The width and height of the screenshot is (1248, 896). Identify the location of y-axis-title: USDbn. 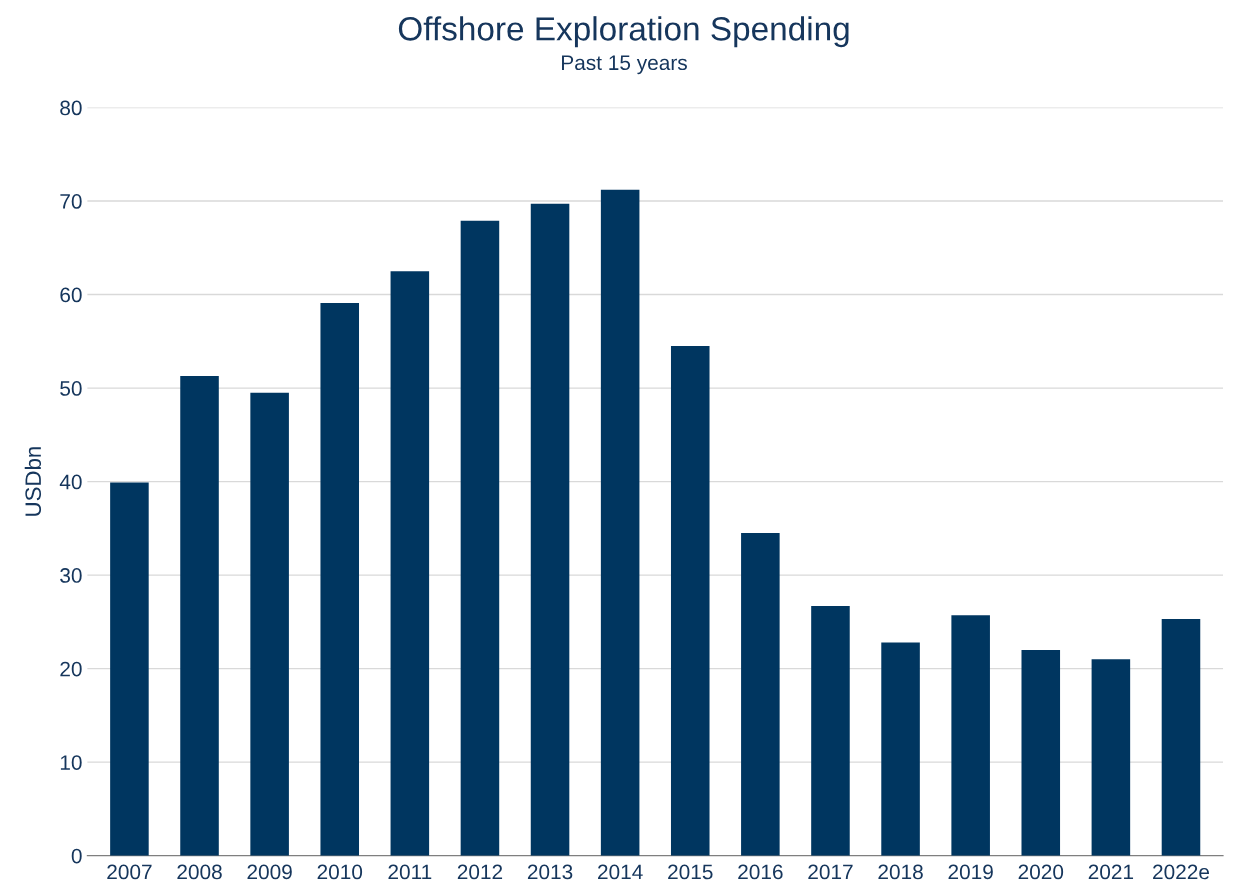
(33, 481).